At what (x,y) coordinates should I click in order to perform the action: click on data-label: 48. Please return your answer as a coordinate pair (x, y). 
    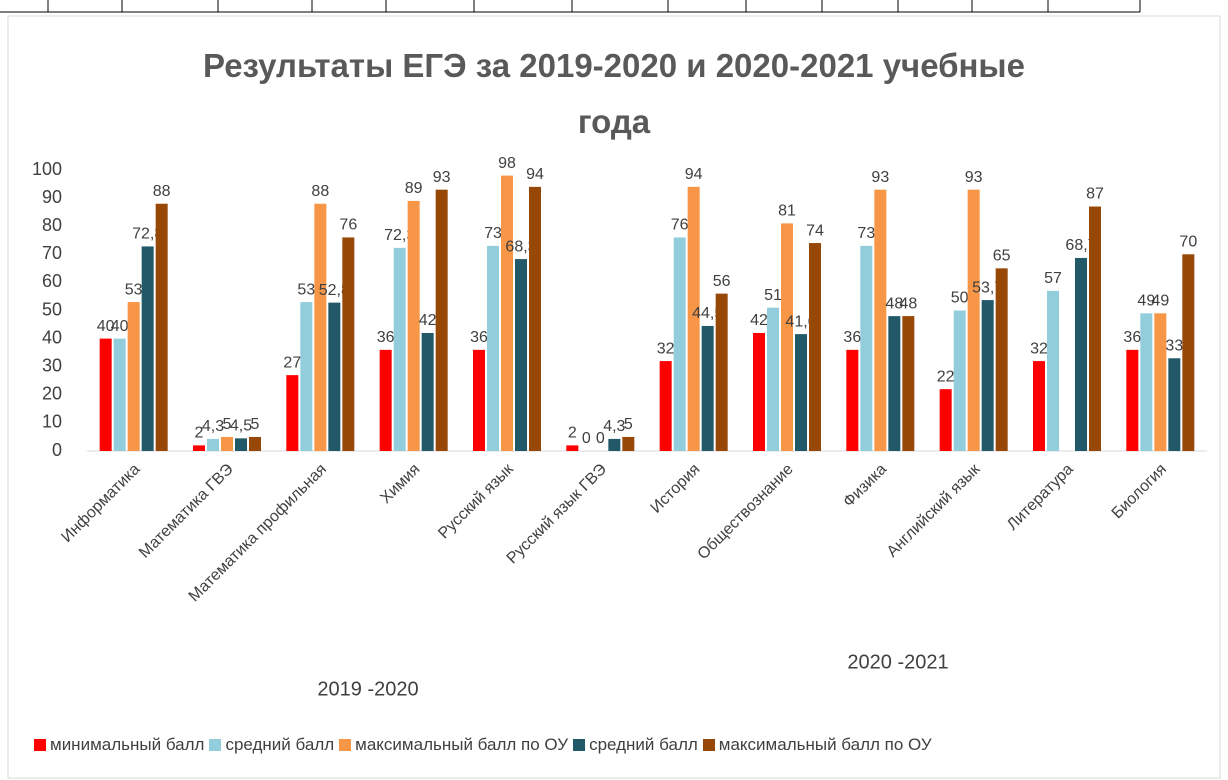
    Looking at the image, I should click on (908, 303).